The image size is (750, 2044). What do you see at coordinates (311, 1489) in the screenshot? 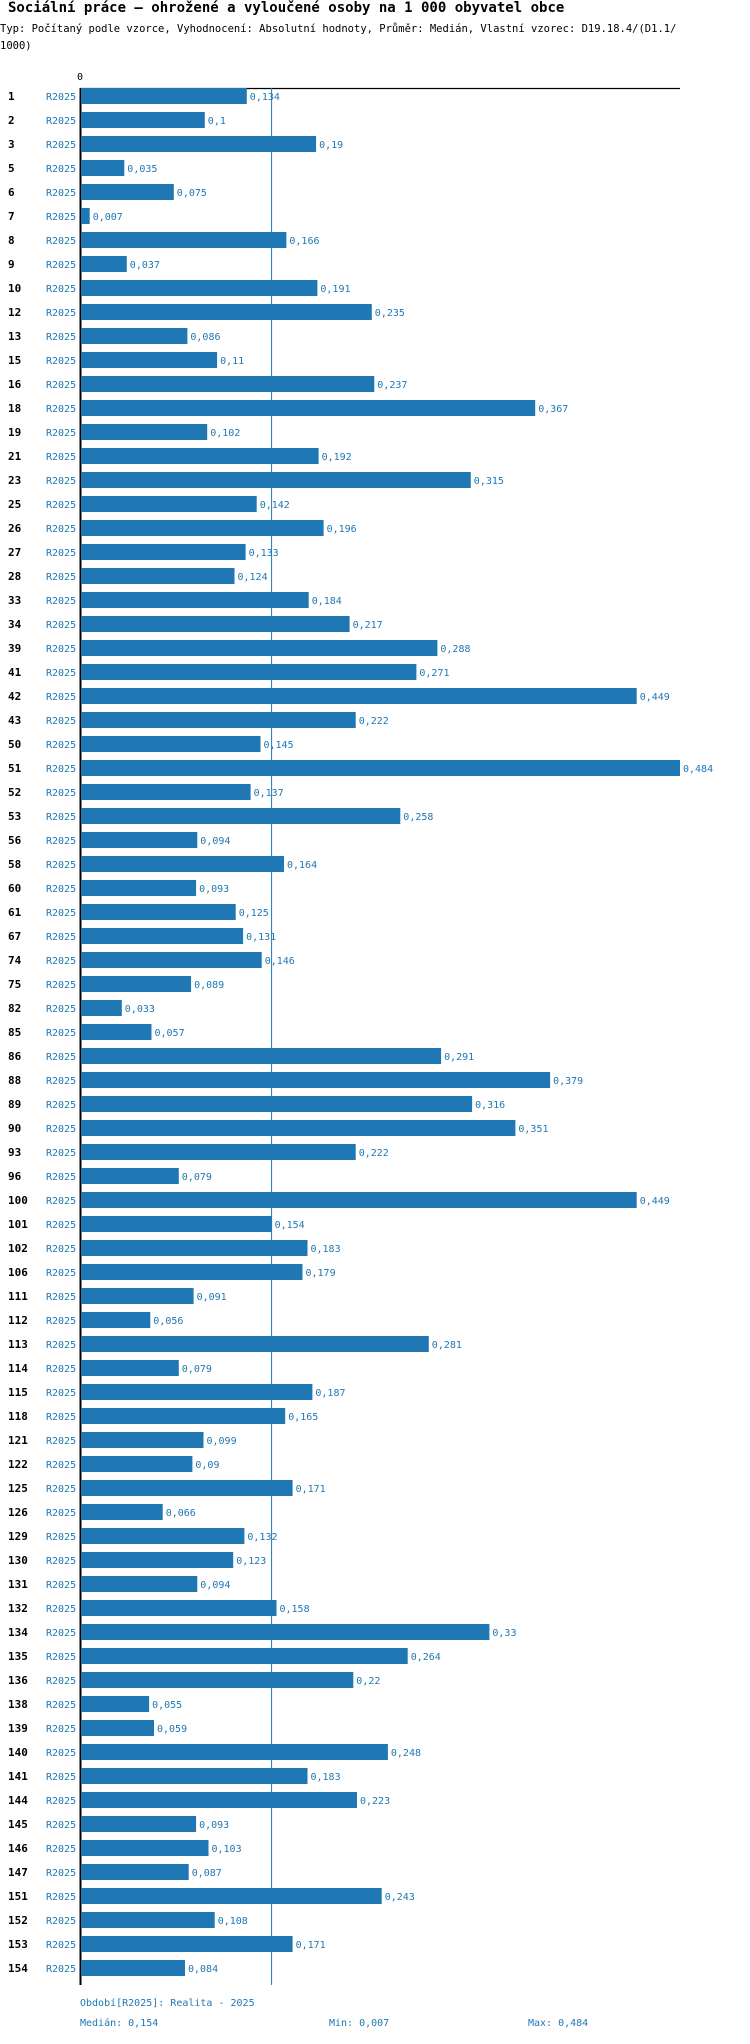
I see `value-label: 0,171` at bounding box center [311, 1489].